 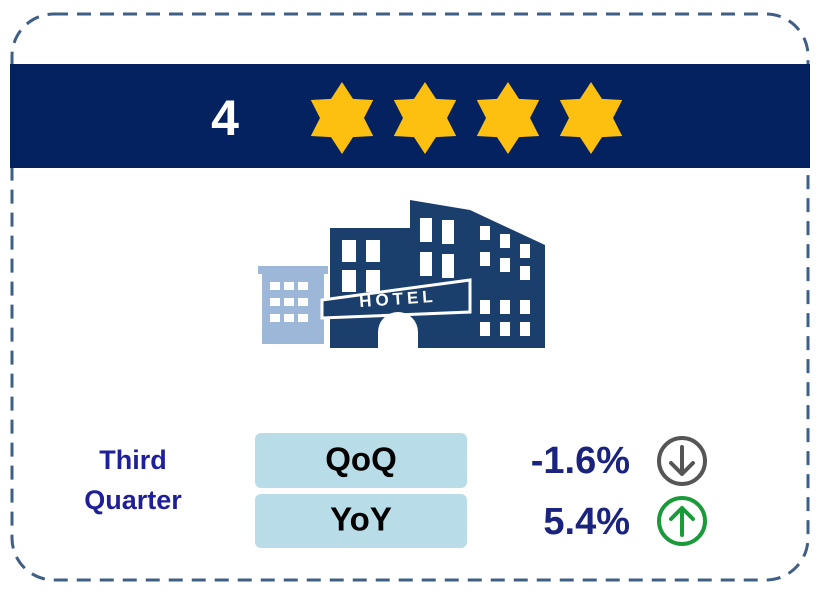 I want to click on metric-value: 5.4%, so click(x=586, y=522).